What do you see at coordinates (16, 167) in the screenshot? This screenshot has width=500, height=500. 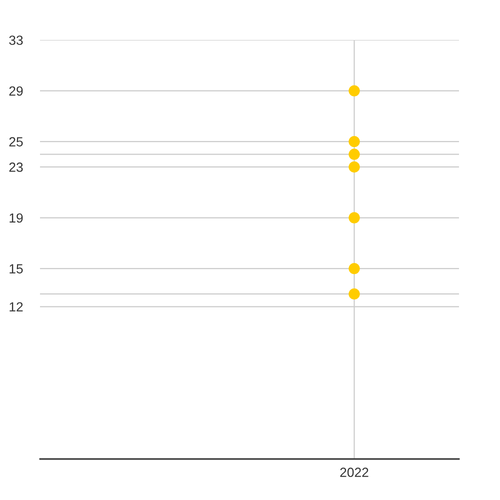 I see `y-tick-label: 23` at bounding box center [16, 167].